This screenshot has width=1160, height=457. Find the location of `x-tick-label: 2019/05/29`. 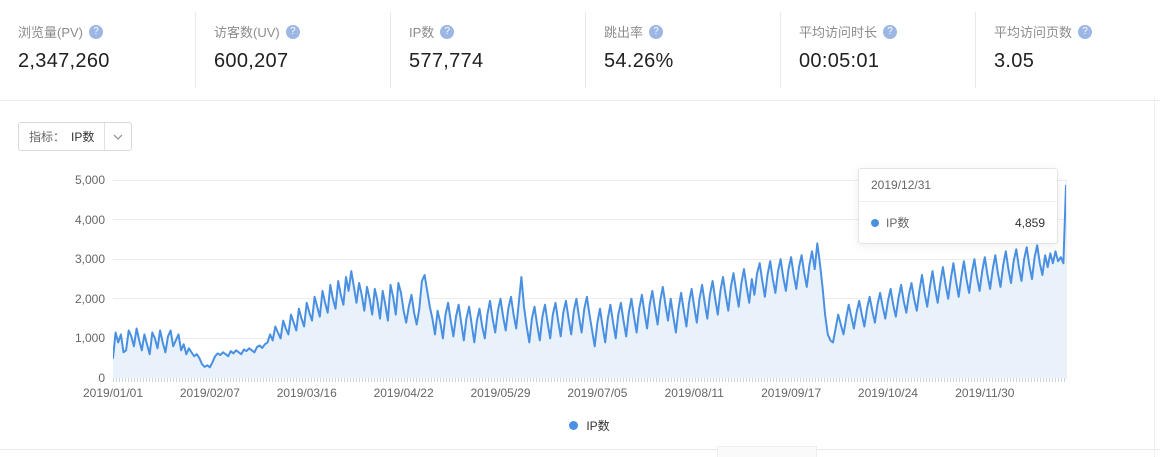

x-tick-label: 2019/05/29 is located at coordinates (500, 393).